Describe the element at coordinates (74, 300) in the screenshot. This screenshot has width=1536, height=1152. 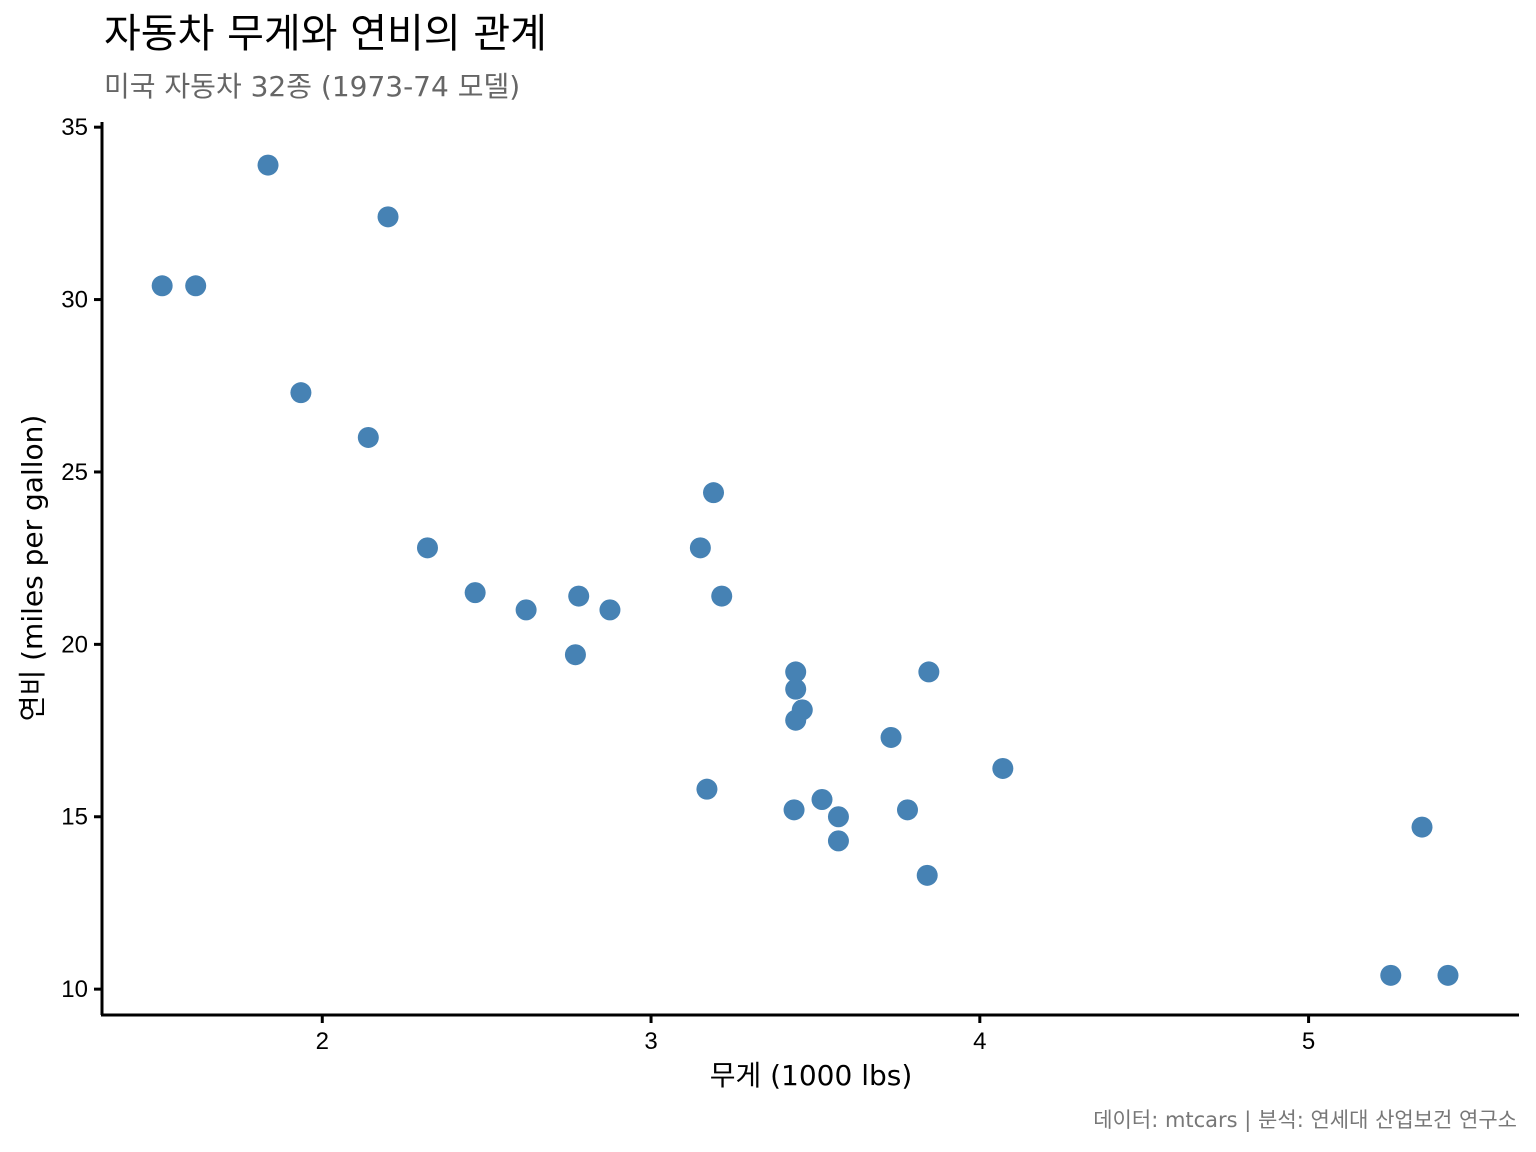
I see `y-tick-label: 30` at that location.